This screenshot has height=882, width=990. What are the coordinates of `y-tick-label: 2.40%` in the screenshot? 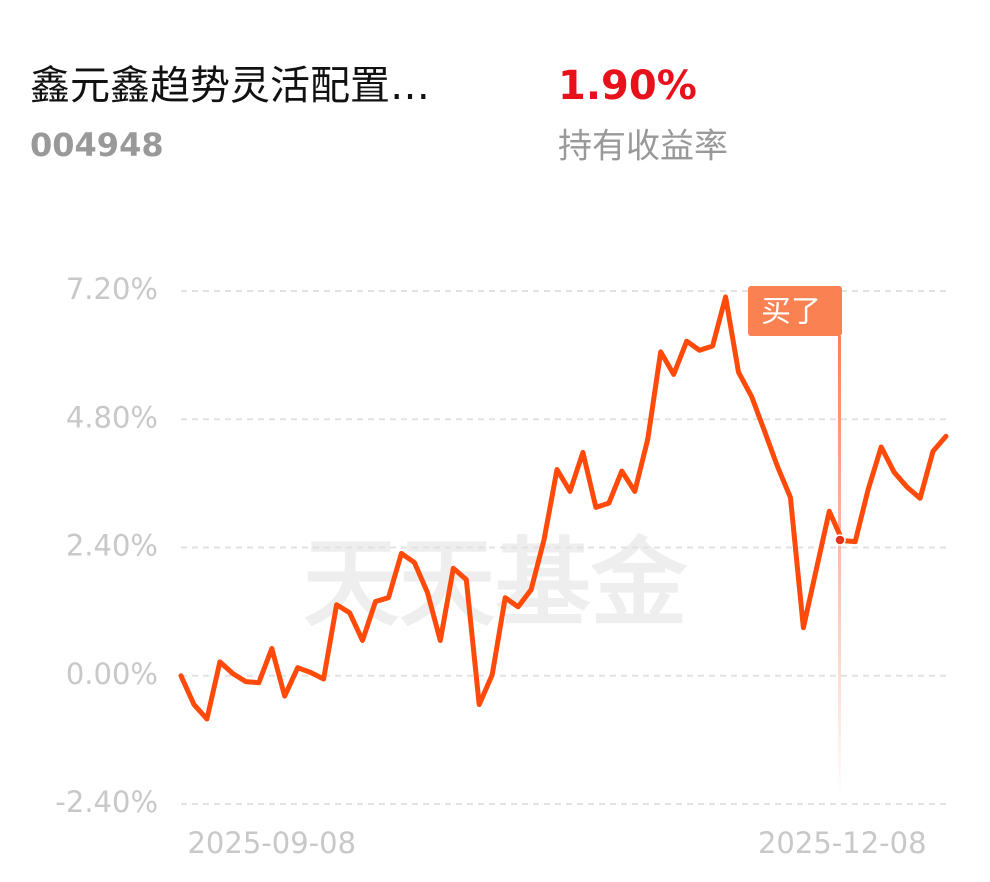 It's located at (112, 546).